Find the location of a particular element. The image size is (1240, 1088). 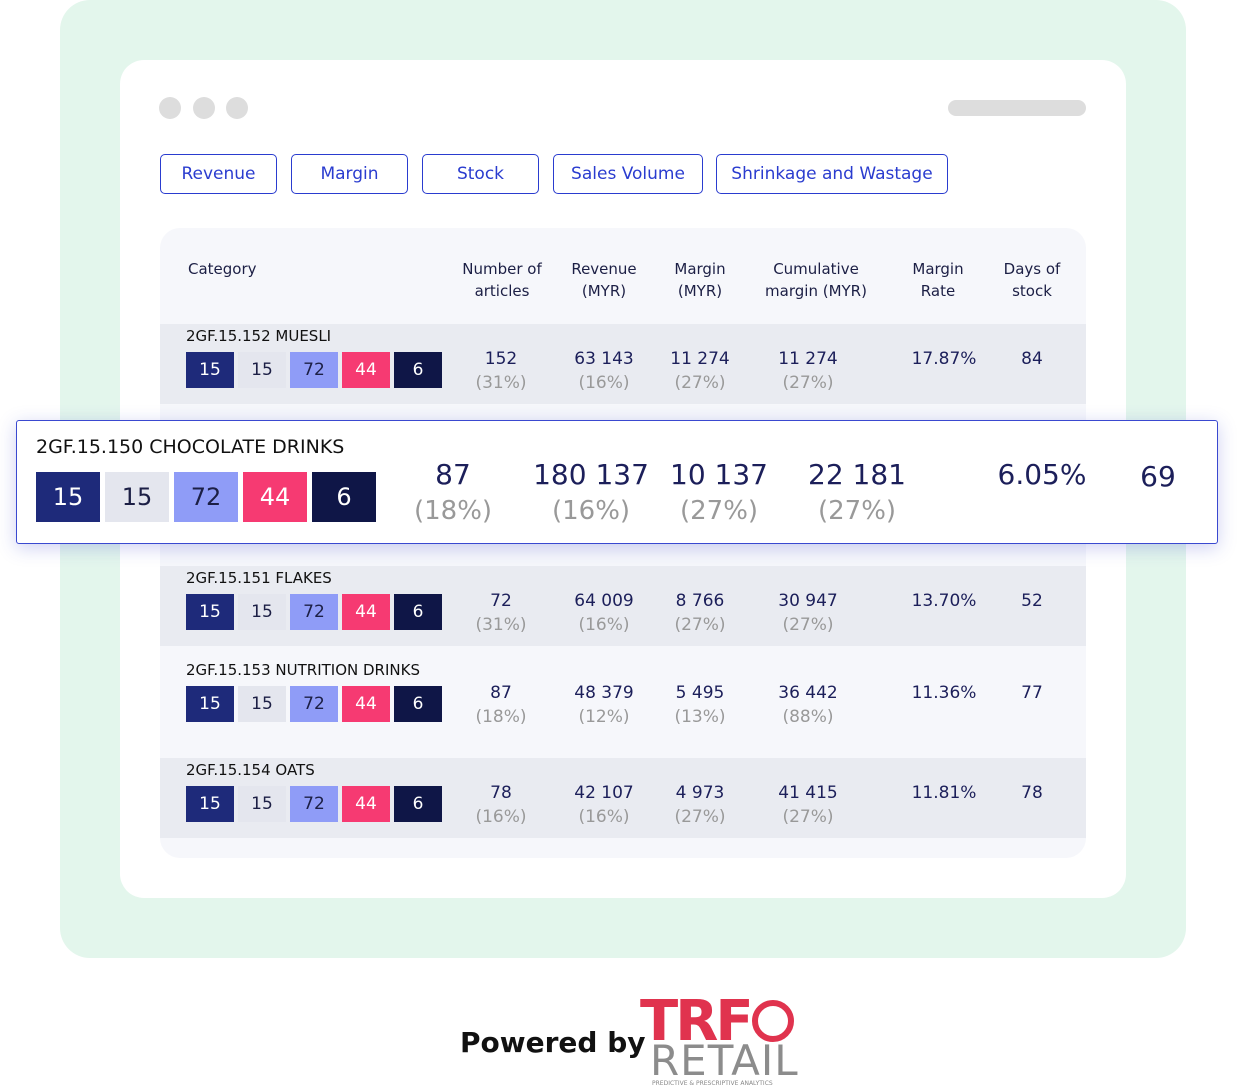

tab: Margin is located at coordinates (349, 174).